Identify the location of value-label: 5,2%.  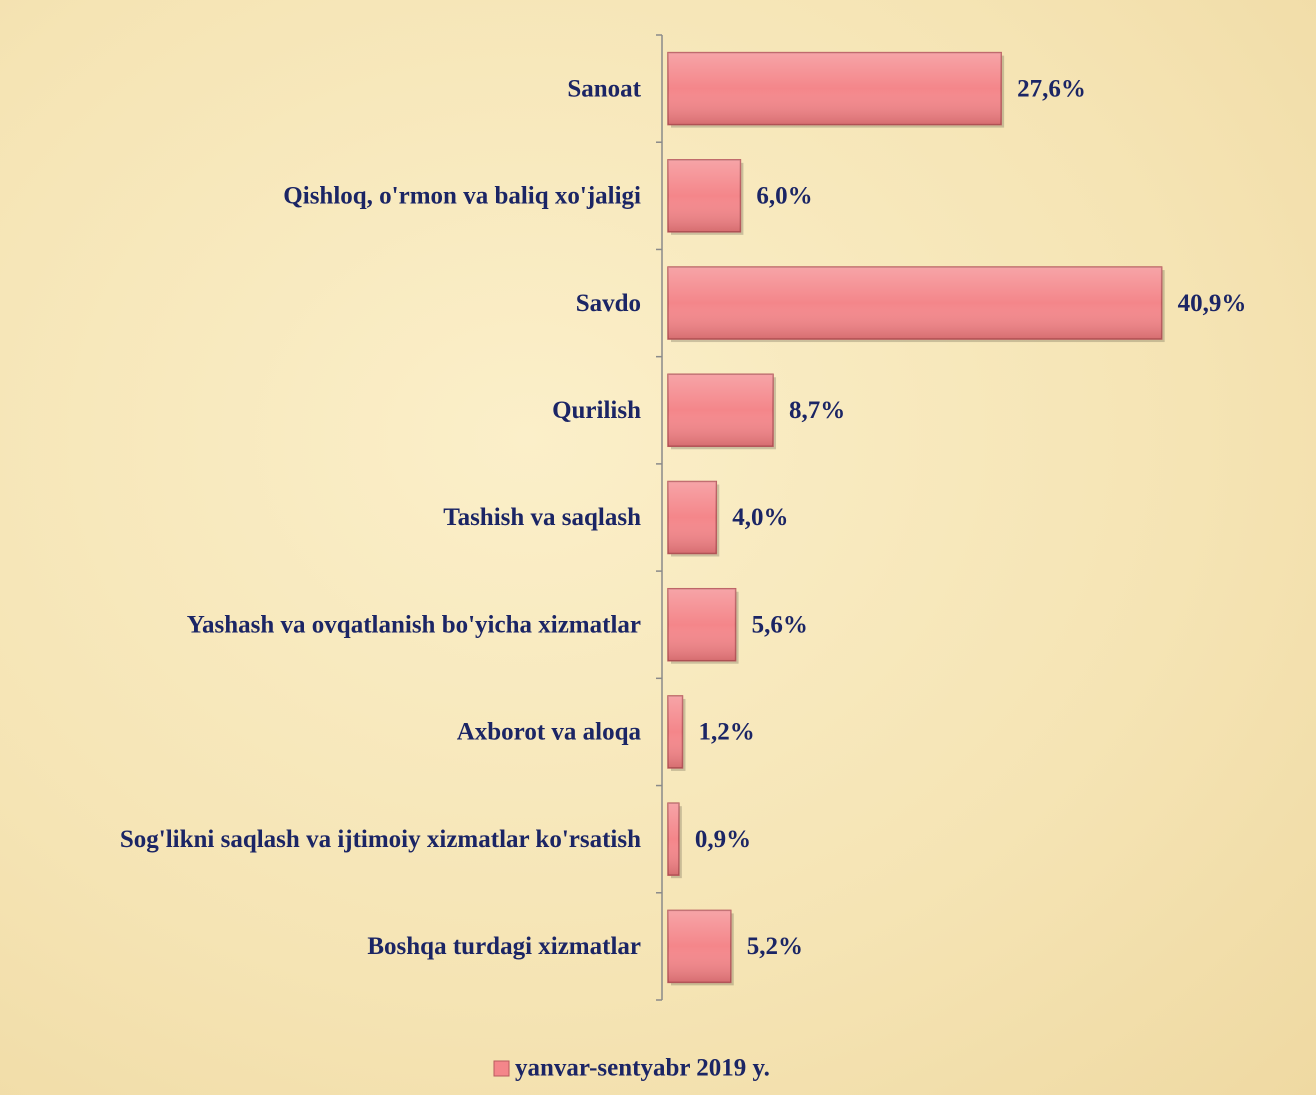
(775, 946).